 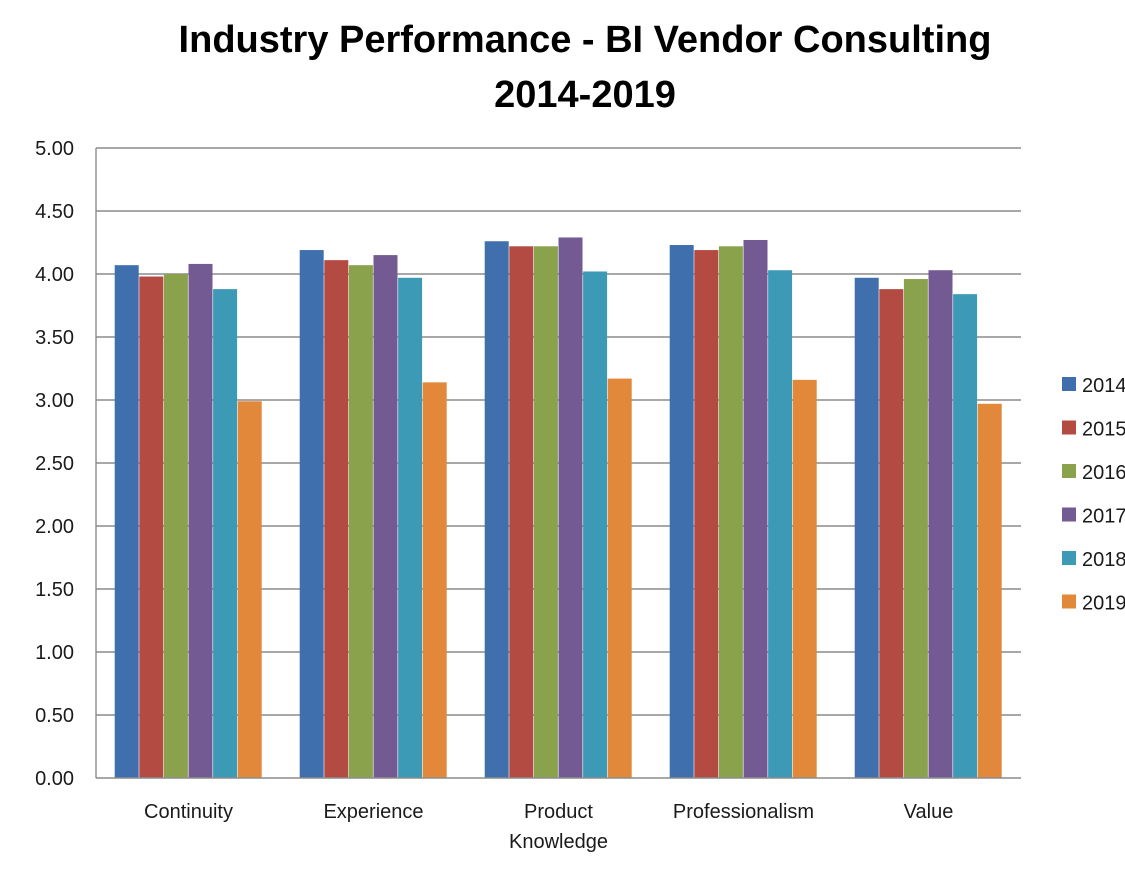 What do you see at coordinates (1103, 473) in the screenshot?
I see `legend-label: 2016` at bounding box center [1103, 473].